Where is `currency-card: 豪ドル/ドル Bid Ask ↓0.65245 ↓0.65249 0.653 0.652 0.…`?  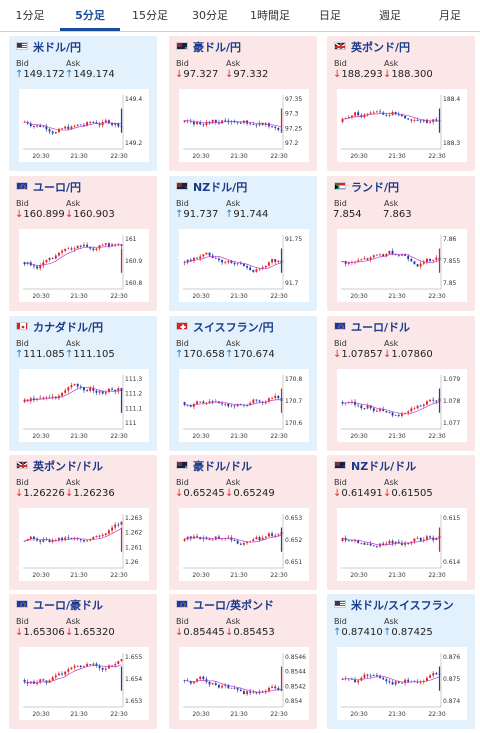
currency-card: 豪ドル/ドル Bid Ask ↓0.65245 ↓0.65249 0.653 0.652 0.… is located at coordinates (243, 522).